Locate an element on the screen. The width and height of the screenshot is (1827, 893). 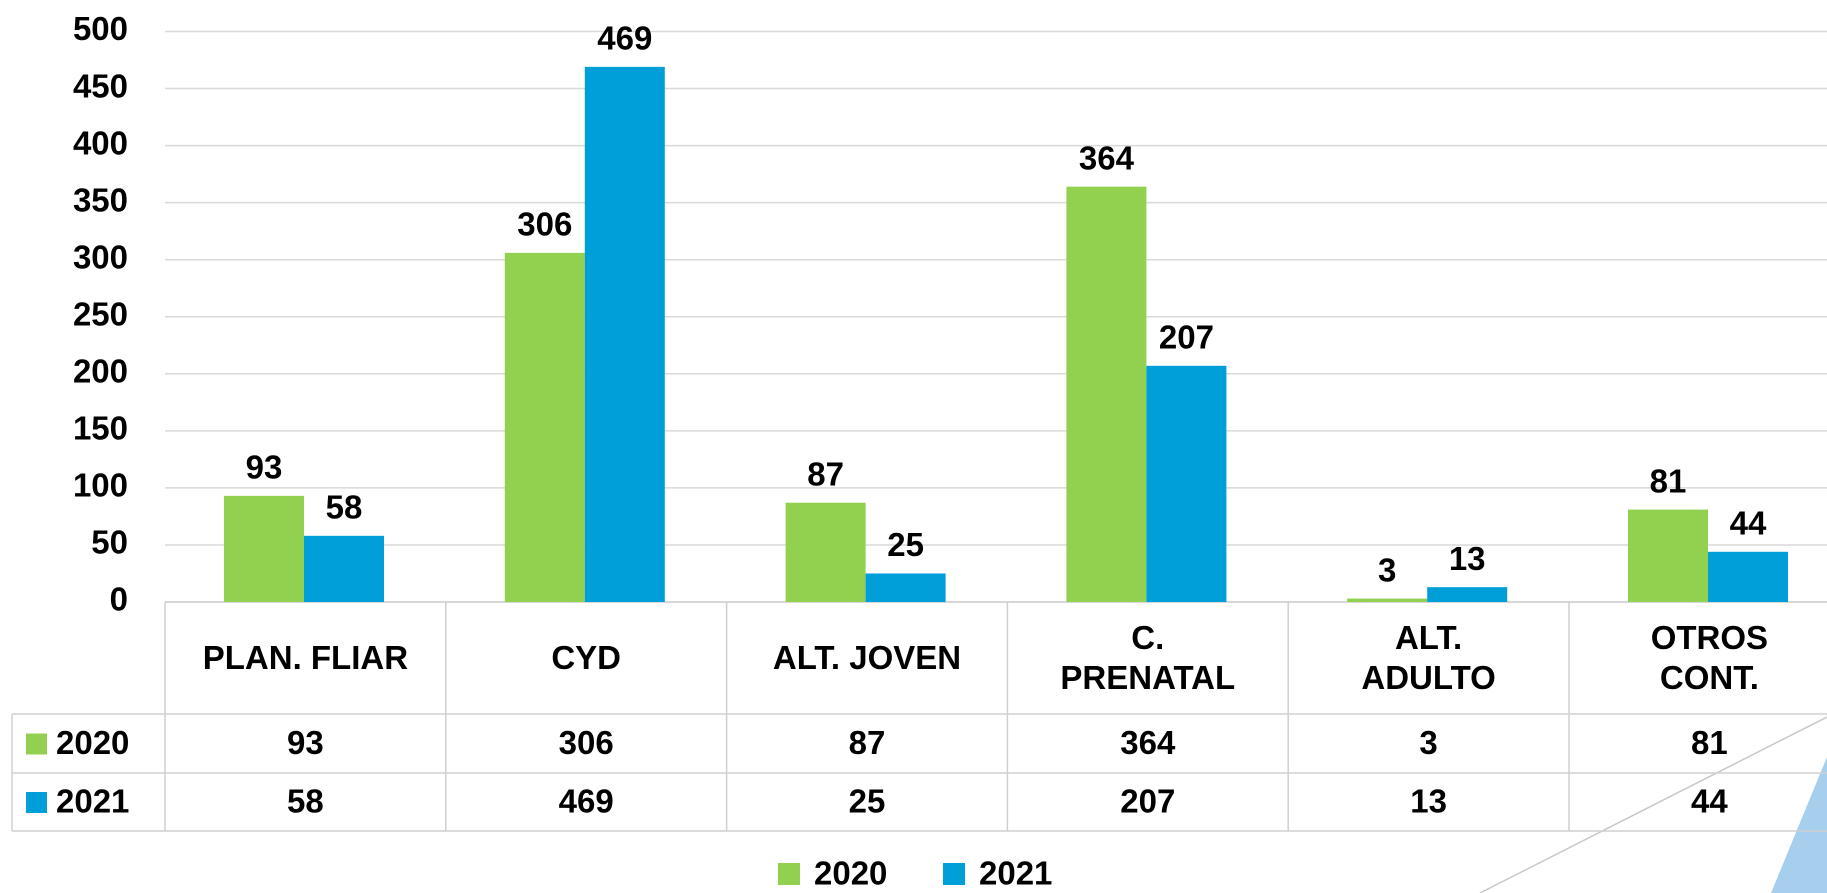
y-tick-label: 350 is located at coordinates (100, 199).